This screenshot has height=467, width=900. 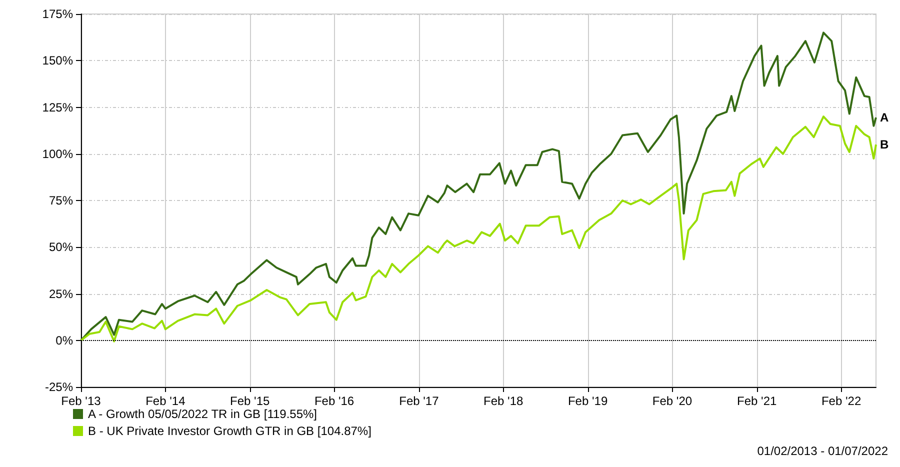 I want to click on x-tick-label: Feb '13, so click(x=81, y=401).